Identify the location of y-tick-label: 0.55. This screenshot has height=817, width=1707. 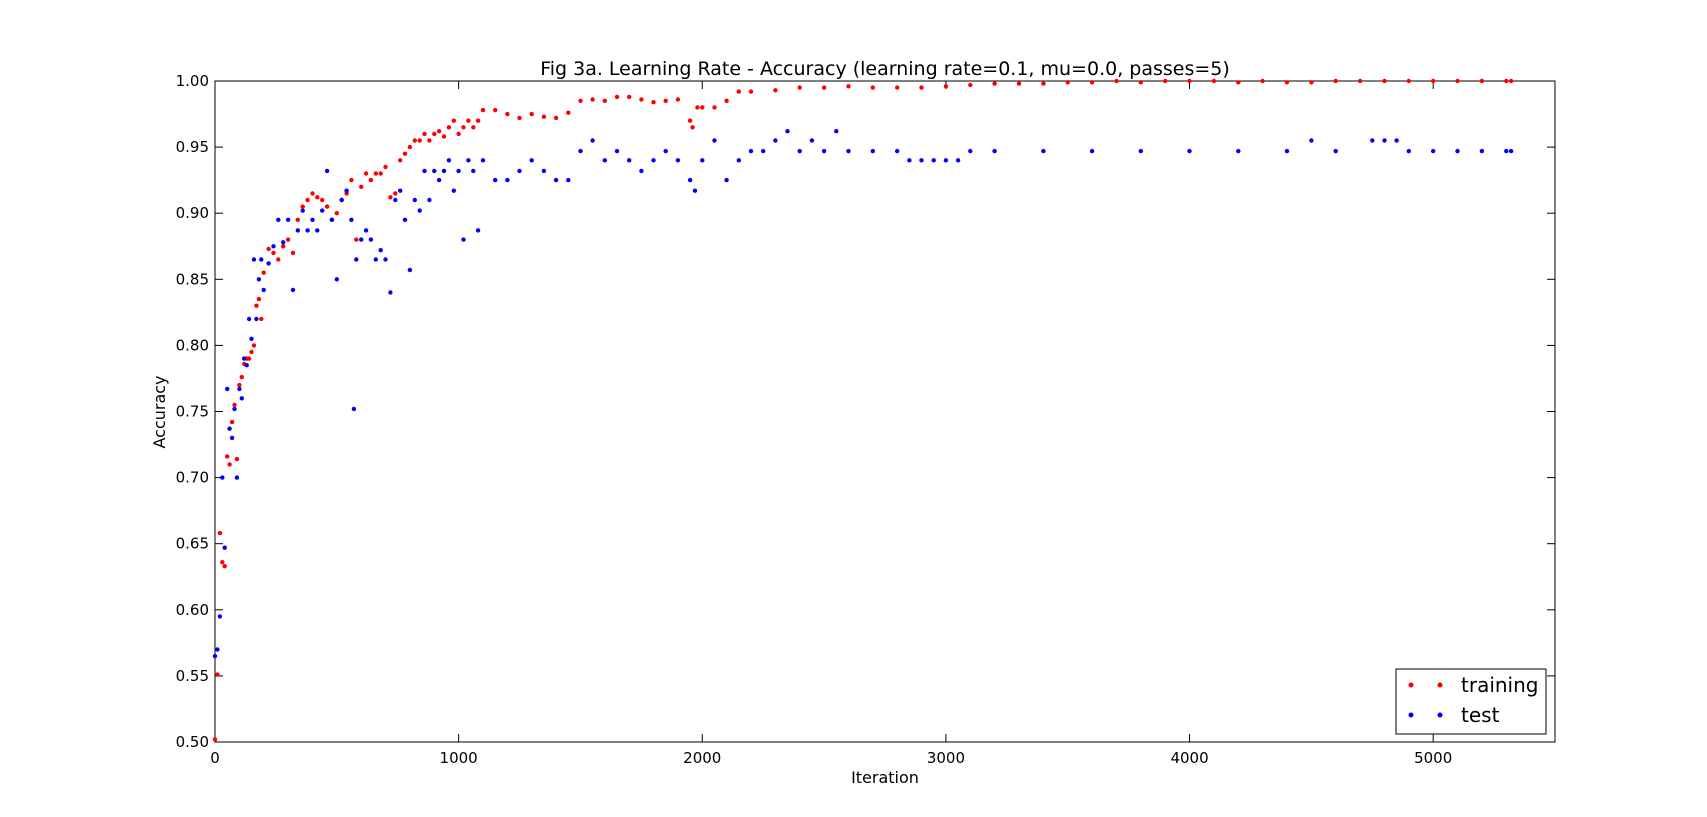
(192, 676).